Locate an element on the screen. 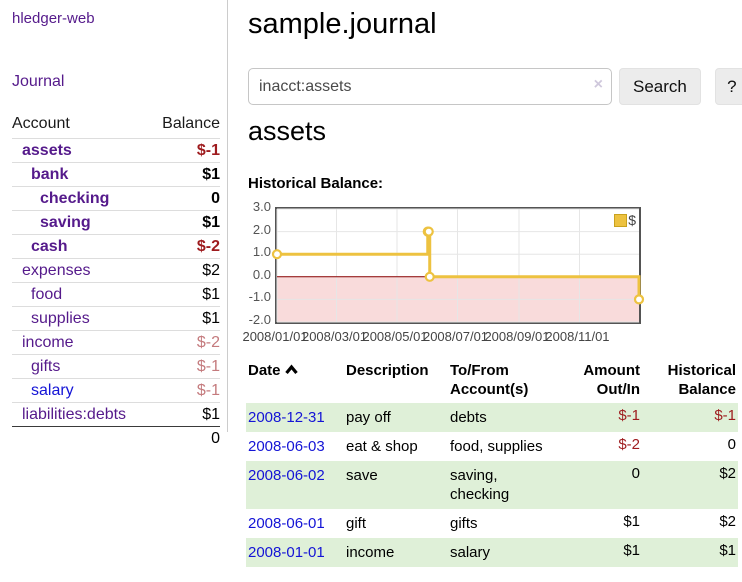 The image size is (742, 582). account-row: bank $1 is located at coordinates (116, 174).